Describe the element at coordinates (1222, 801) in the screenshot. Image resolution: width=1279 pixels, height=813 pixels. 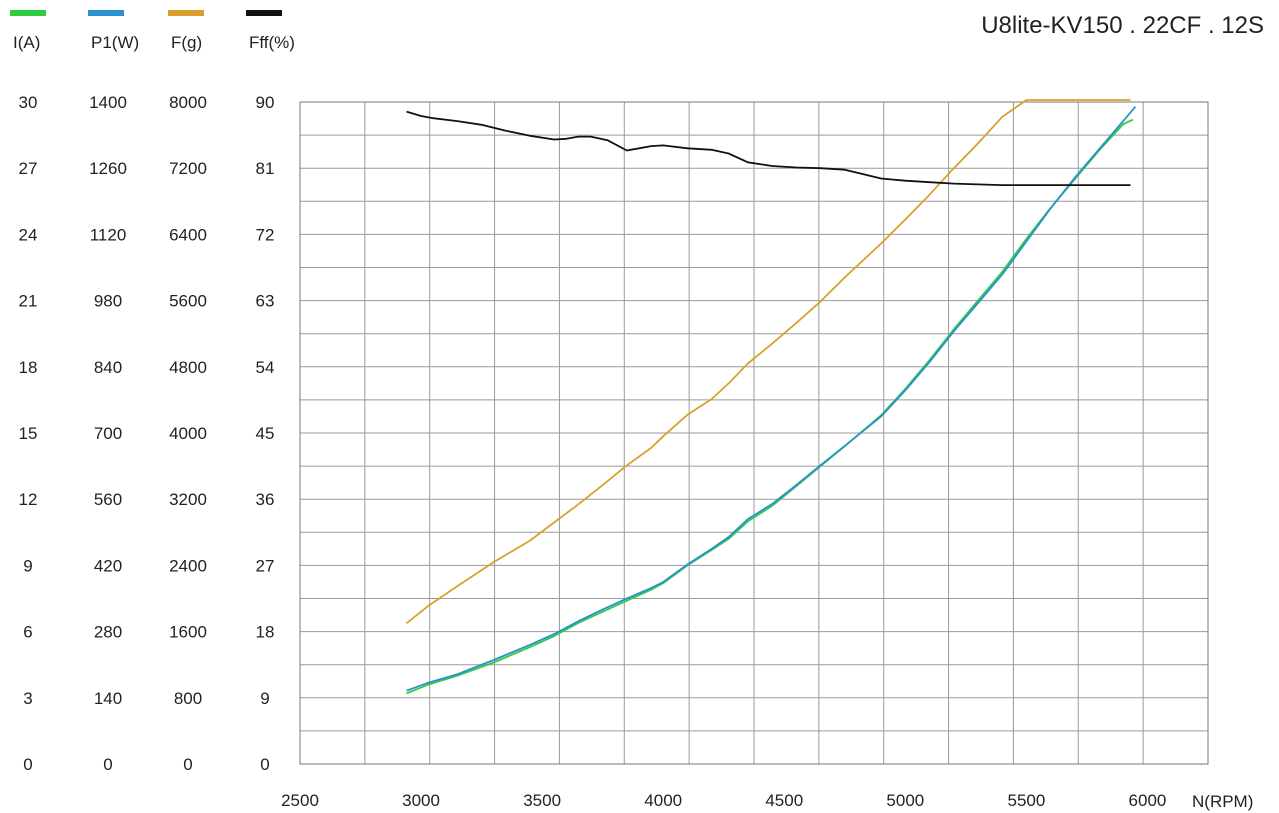
I see `x-axis-label: N(RPM)` at that location.